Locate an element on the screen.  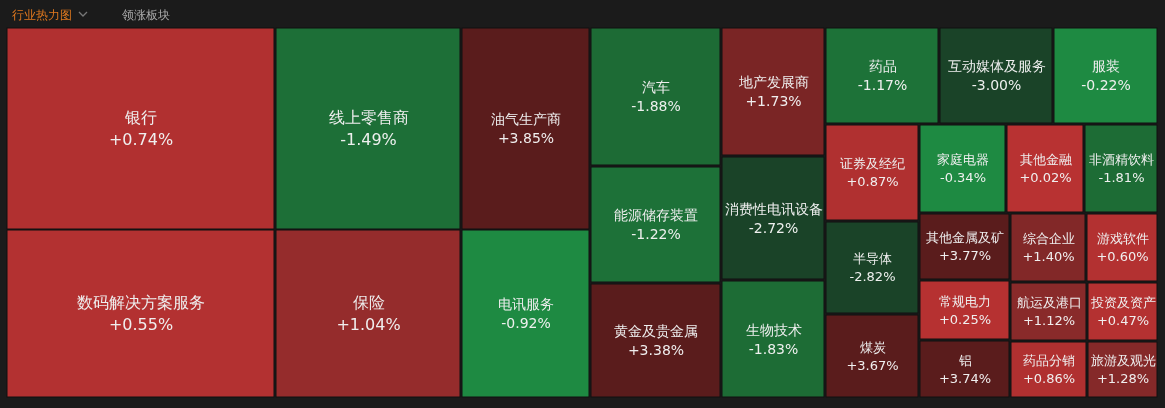
category-label: 地产发展商 is located at coordinates (773, 82).